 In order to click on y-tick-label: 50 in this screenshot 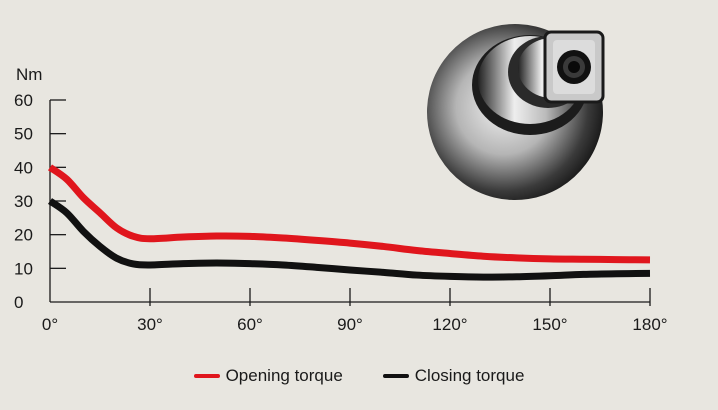, I will do `click(23, 134)`.